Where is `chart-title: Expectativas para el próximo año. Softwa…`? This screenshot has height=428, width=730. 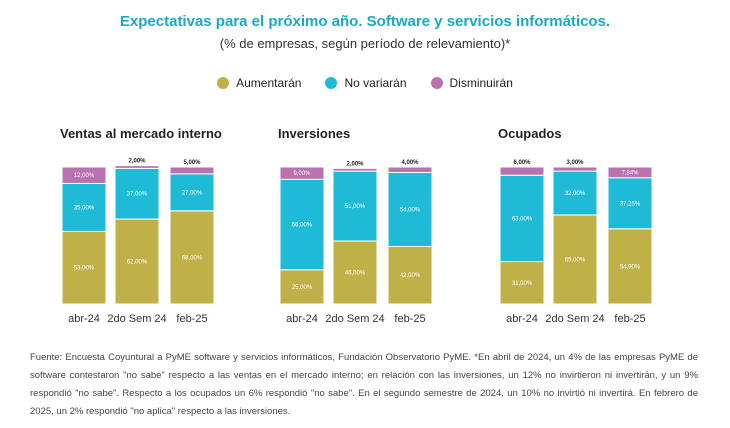 chart-title: Expectativas para el próximo año. Softwa… is located at coordinates (365, 21).